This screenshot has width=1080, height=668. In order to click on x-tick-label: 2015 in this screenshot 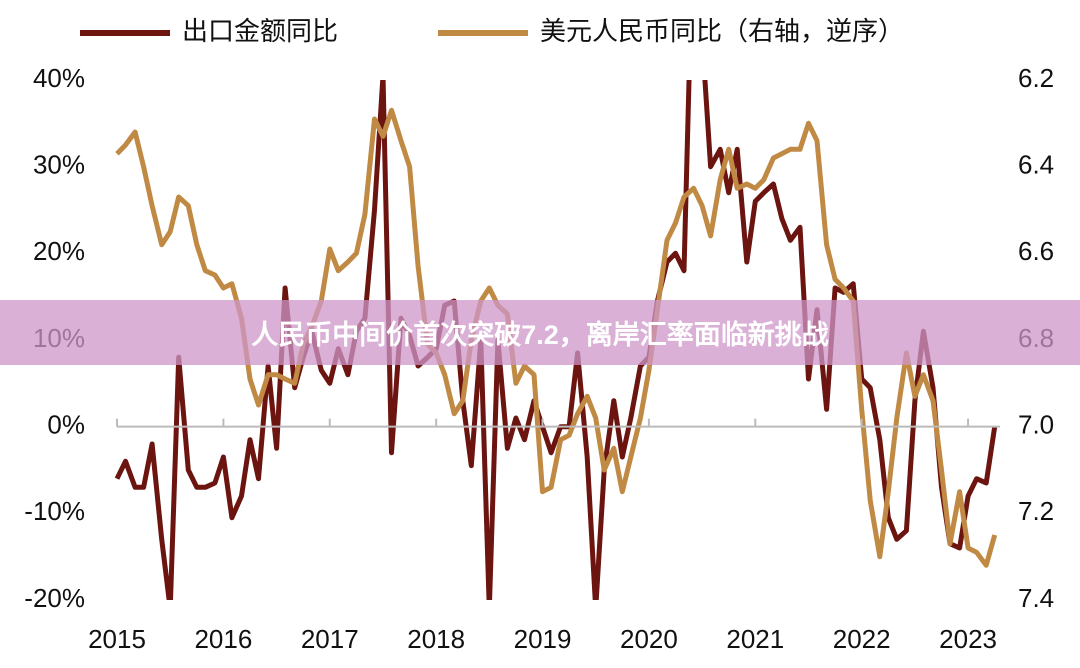, I will do `click(117, 639)`.